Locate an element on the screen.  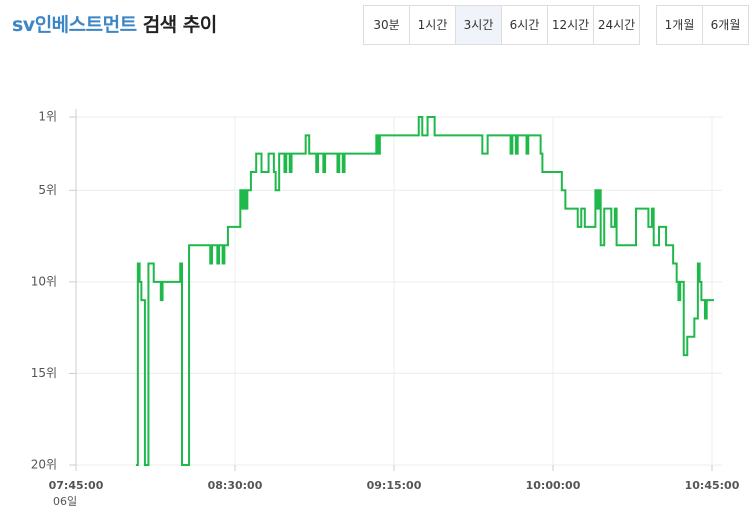
range-tab: 1개월 is located at coordinates (680, 25).